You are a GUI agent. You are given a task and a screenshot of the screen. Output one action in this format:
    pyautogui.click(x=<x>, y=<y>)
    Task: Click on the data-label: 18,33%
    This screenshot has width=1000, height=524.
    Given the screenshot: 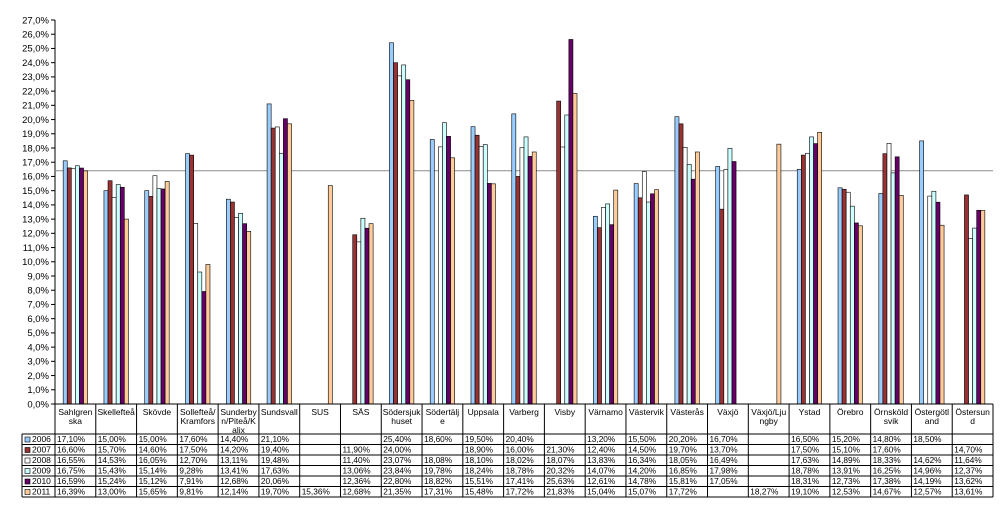 What is the action you would take?
    pyautogui.click(x=887, y=460)
    